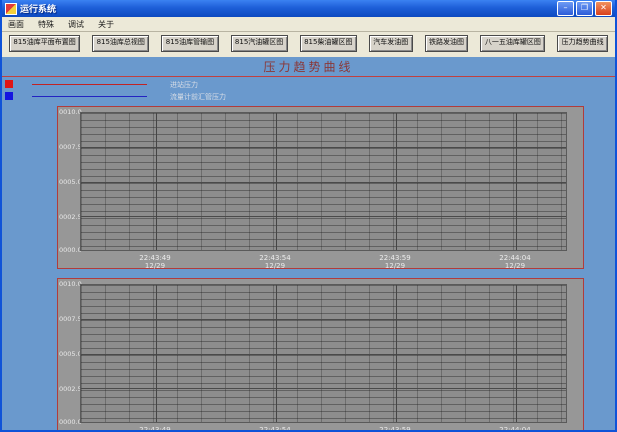  Describe the element at coordinates (89, 84) in the screenshot. I see `red-series-line` at that location.